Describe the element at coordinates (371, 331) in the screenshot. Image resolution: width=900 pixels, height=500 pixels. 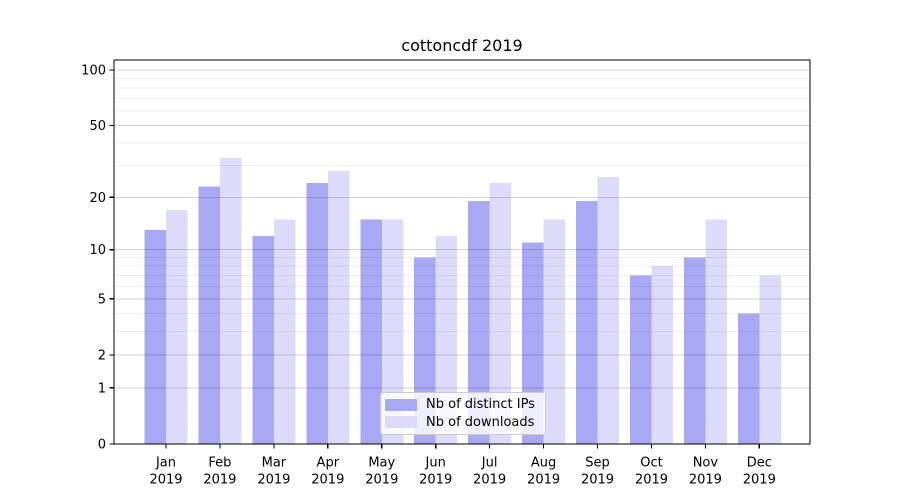
I see `bar-distinct-ips-may-2019` at that location.